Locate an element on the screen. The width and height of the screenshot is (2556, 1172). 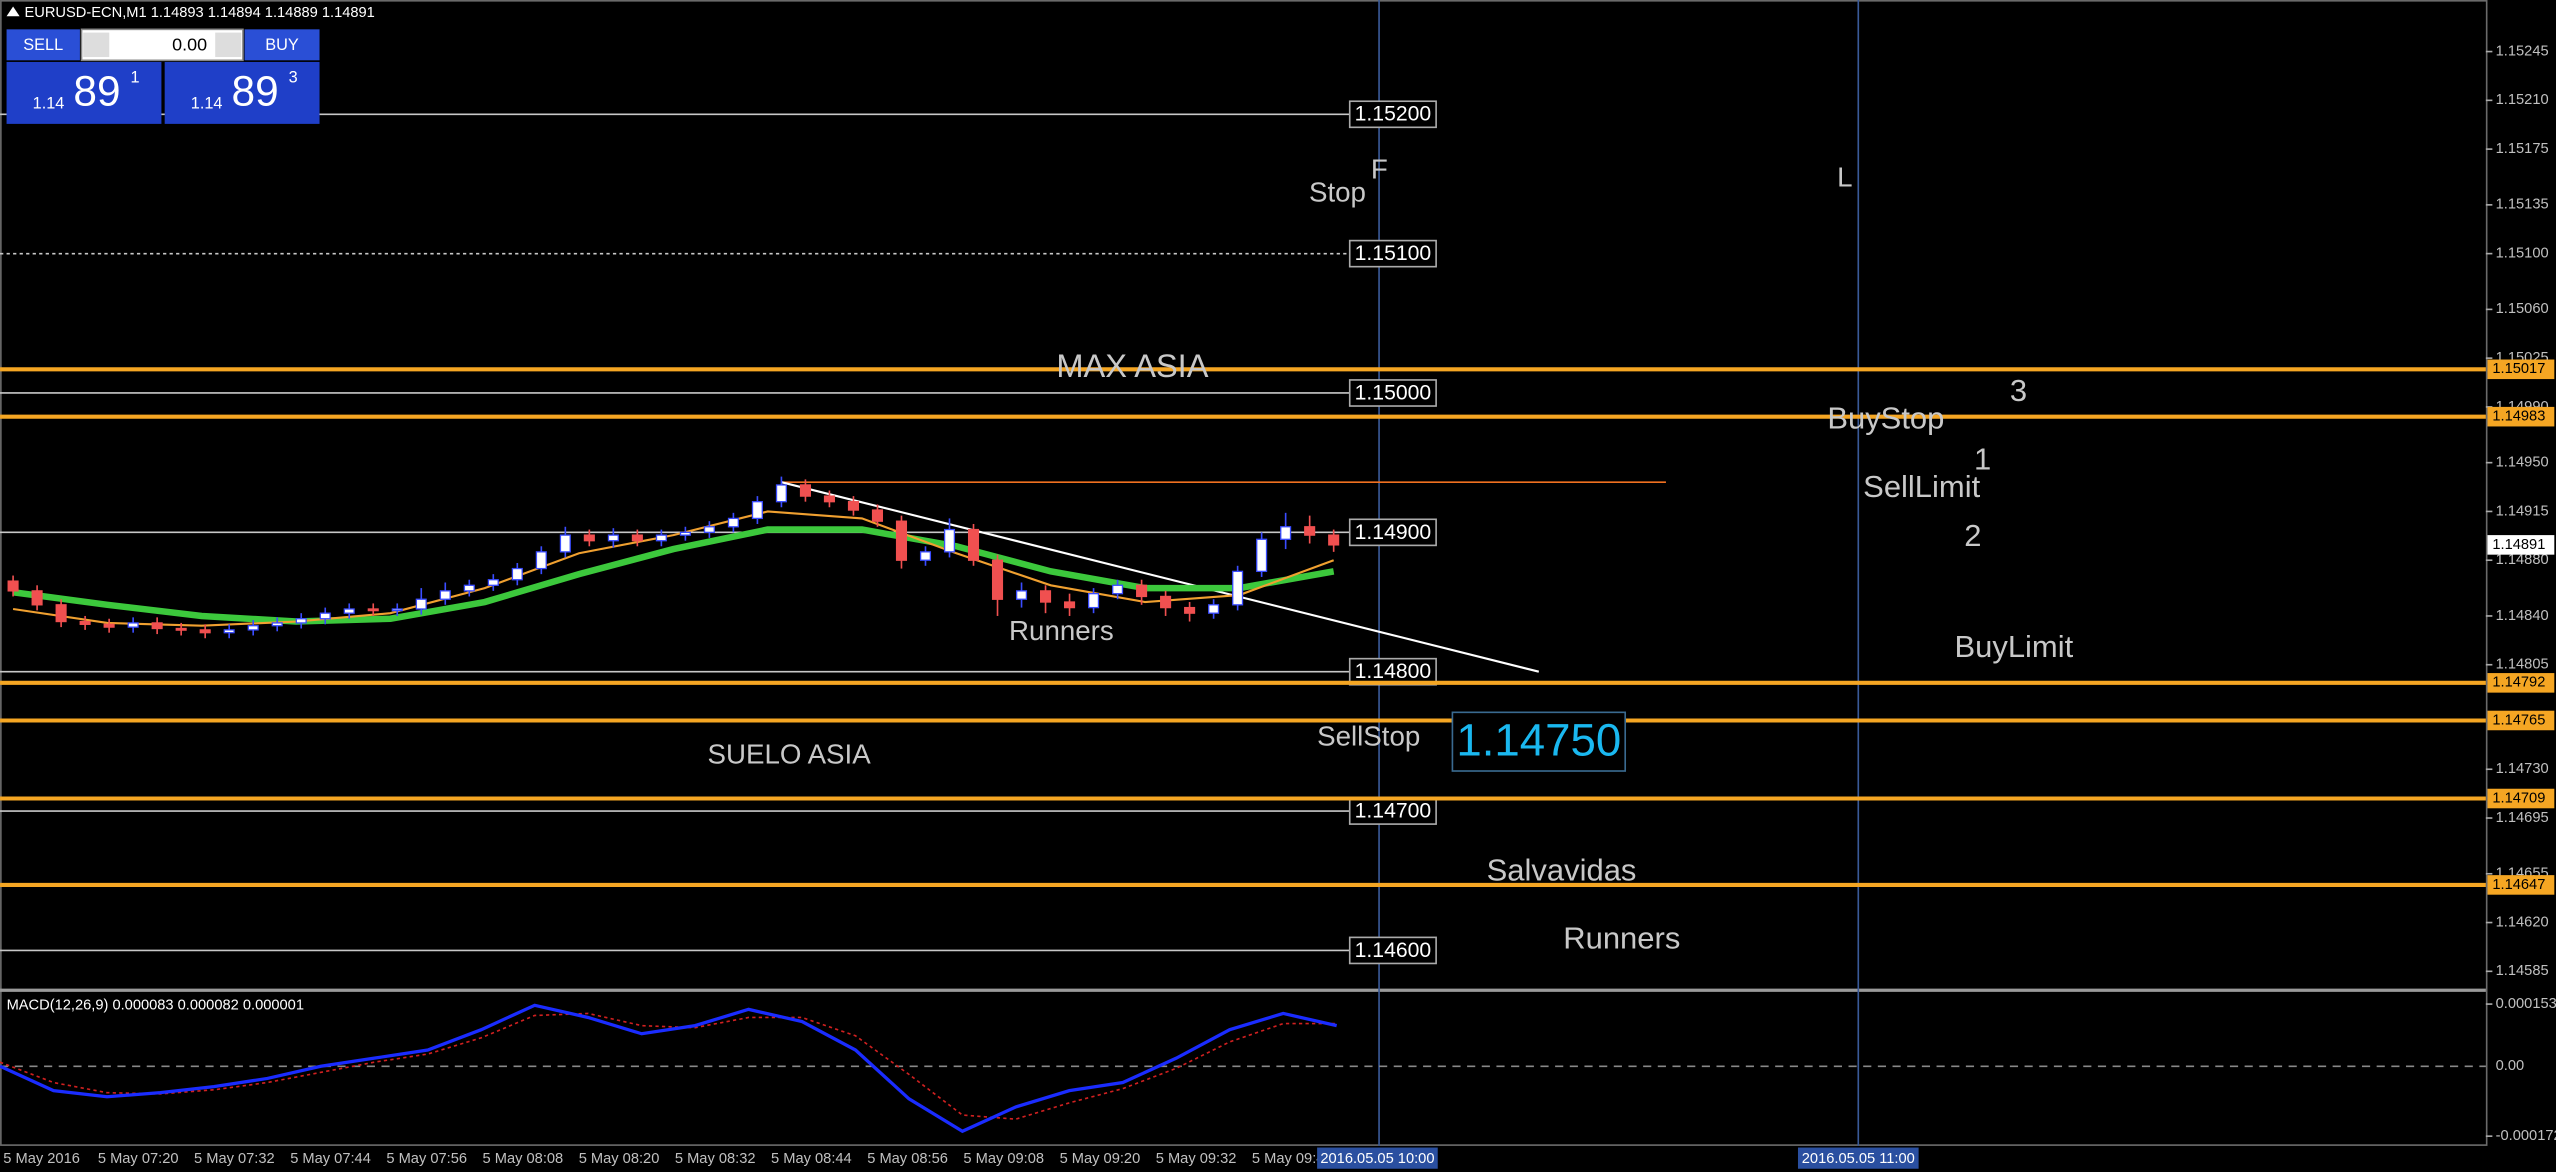
y-tick-label: 1.14915 is located at coordinates (2522, 511).